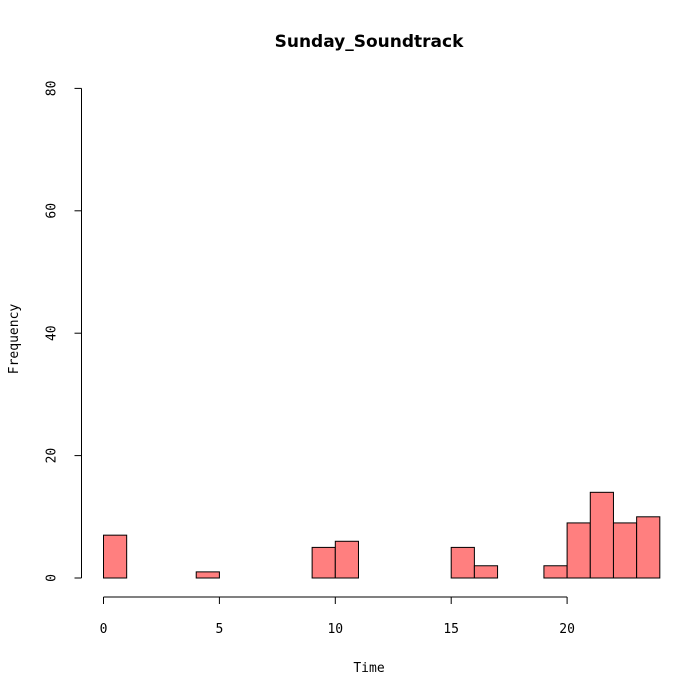  What do you see at coordinates (368, 668) in the screenshot?
I see `x-axis-label: Time` at bounding box center [368, 668].